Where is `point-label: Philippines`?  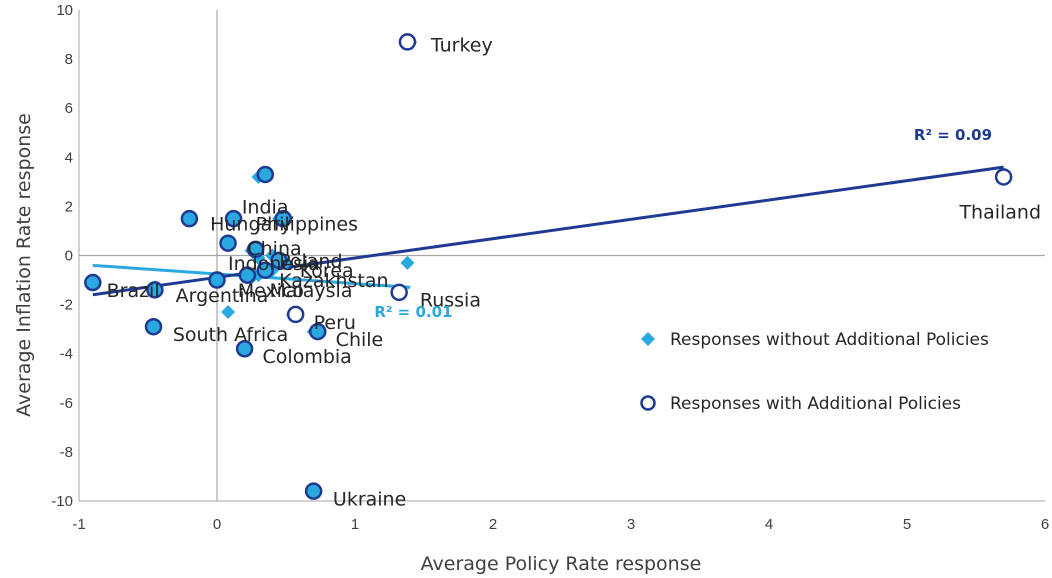
point-label: Philippines is located at coordinates (307, 225).